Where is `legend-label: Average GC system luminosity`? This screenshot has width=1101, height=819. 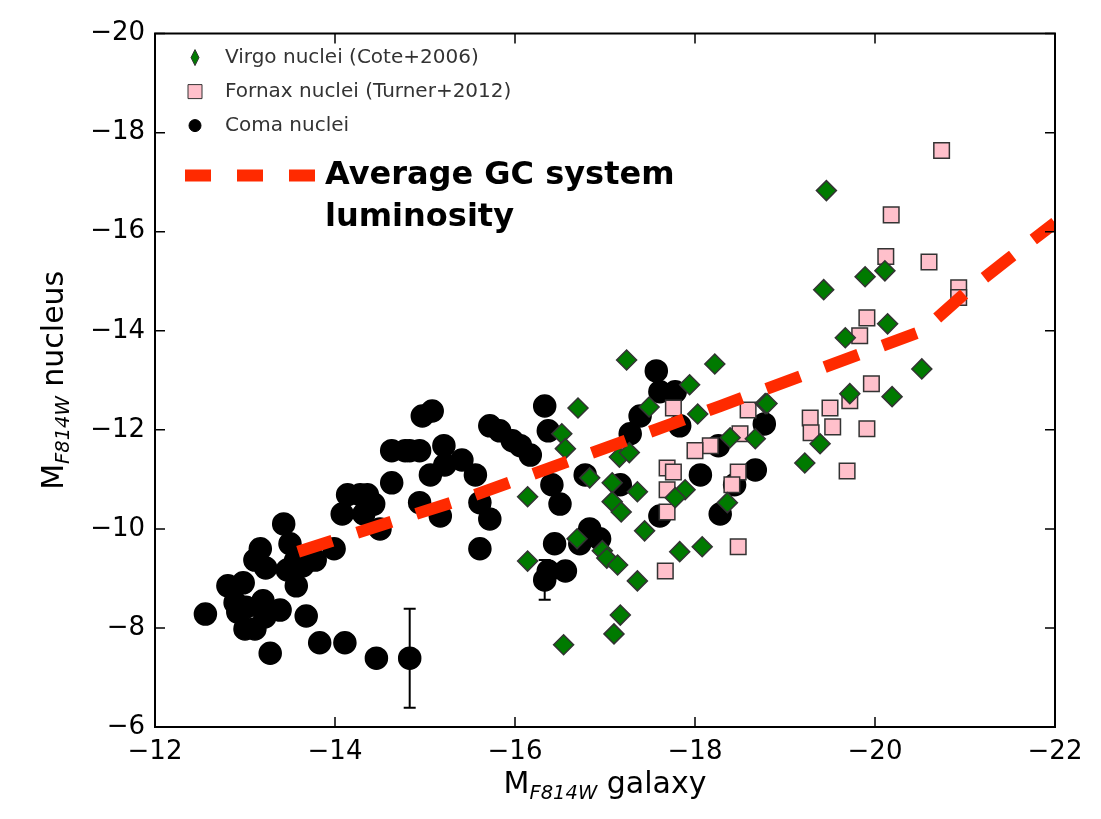
legend-label: Average GC system luminosity is located at coordinates (500, 193).